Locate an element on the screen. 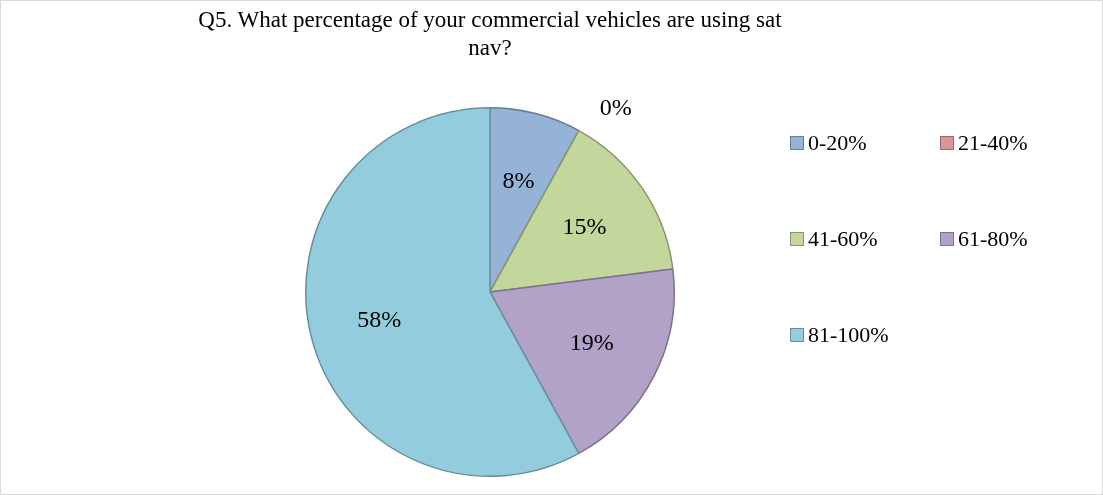 The width and height of the screenshot is (1103, 495). text: 0% is located at coordinates (615, 106).